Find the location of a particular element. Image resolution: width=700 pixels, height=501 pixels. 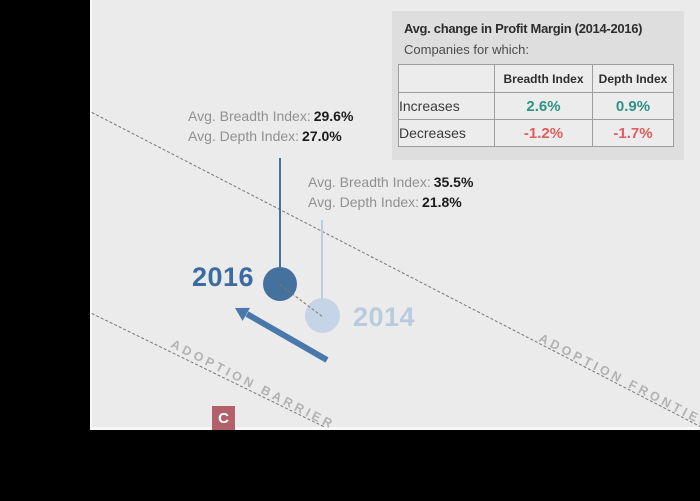

callout-stem-2016 is located at coordinates (280, 213).